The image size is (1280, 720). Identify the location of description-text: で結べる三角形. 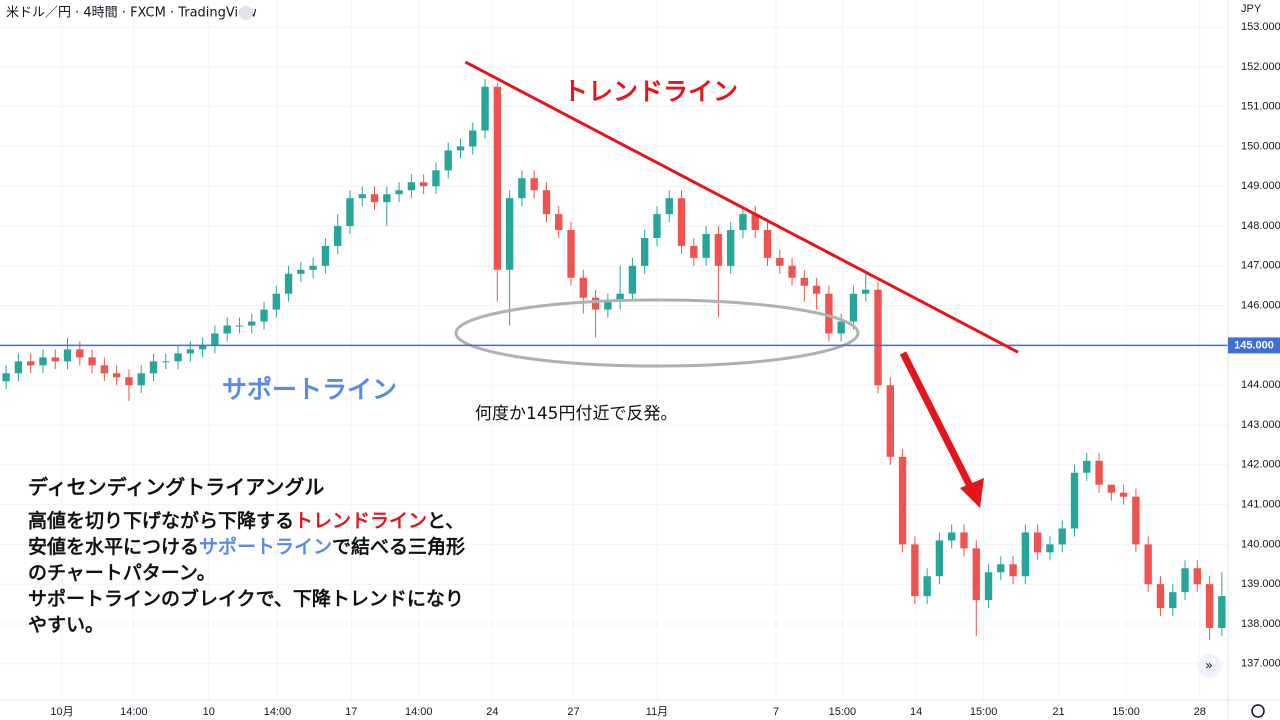
(399, 547).